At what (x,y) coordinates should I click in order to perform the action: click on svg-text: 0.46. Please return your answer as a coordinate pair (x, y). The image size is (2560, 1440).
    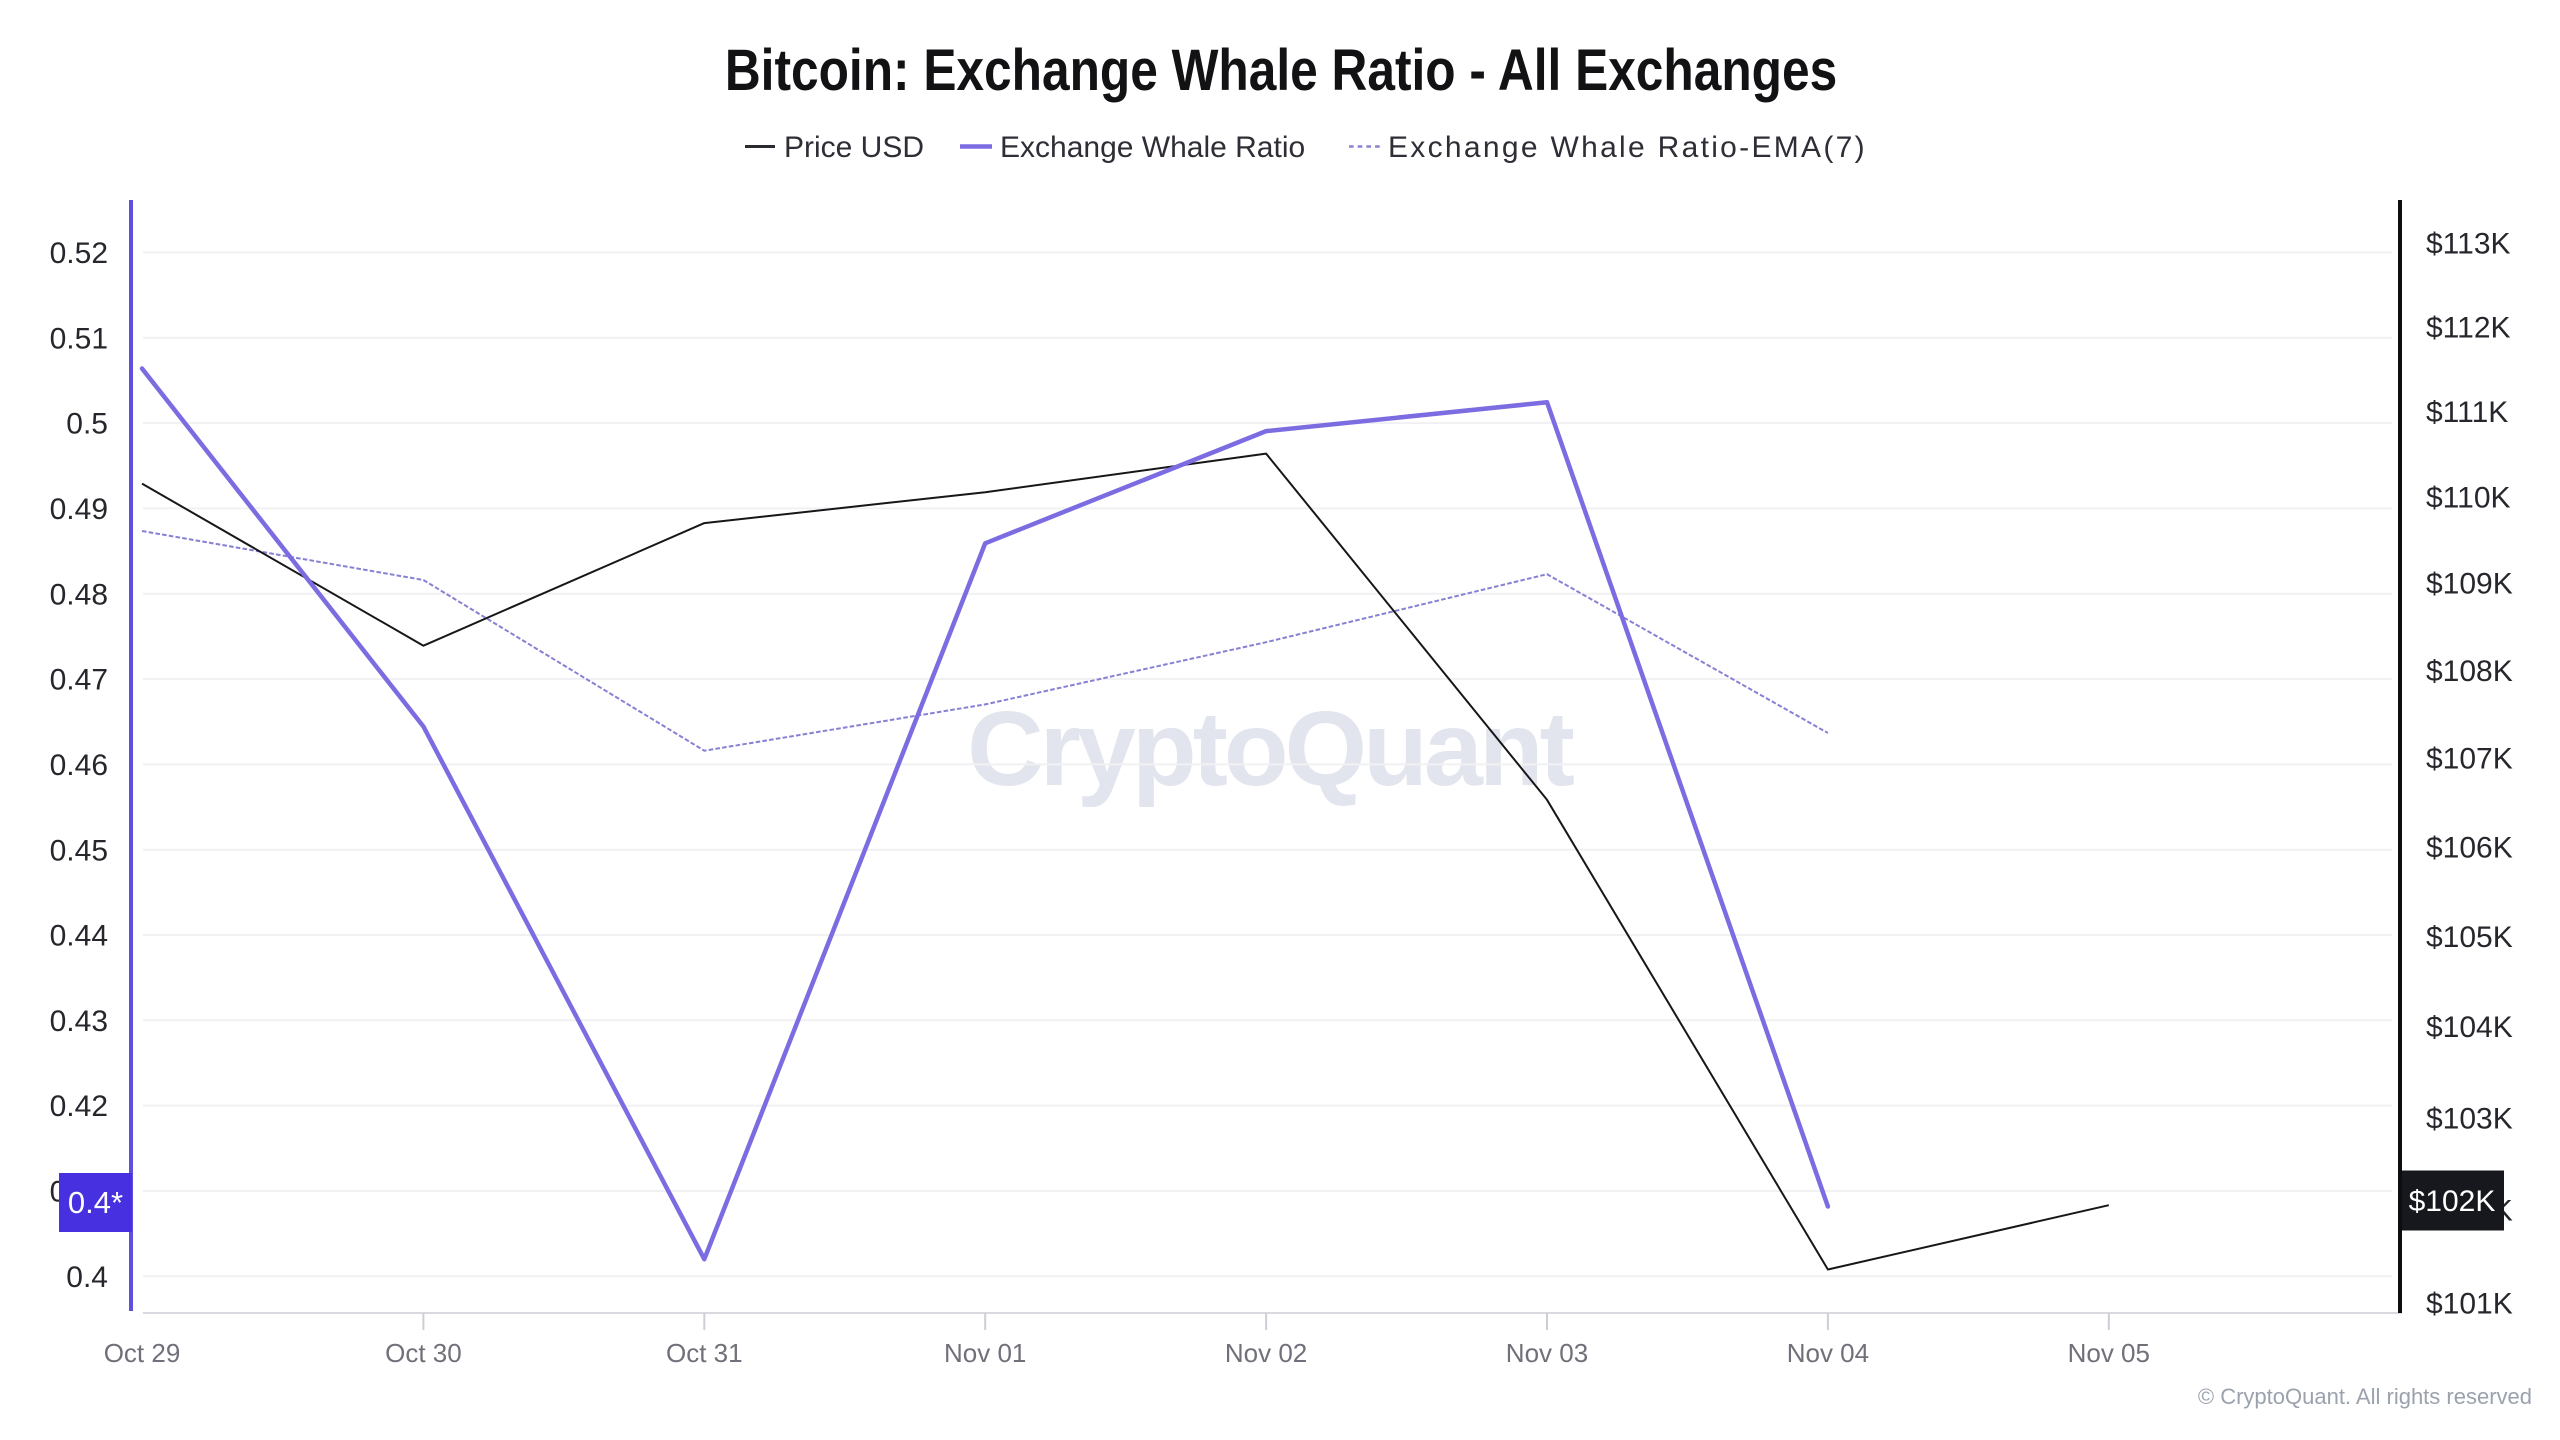
    Looking at the image, I should click on (79, 765).